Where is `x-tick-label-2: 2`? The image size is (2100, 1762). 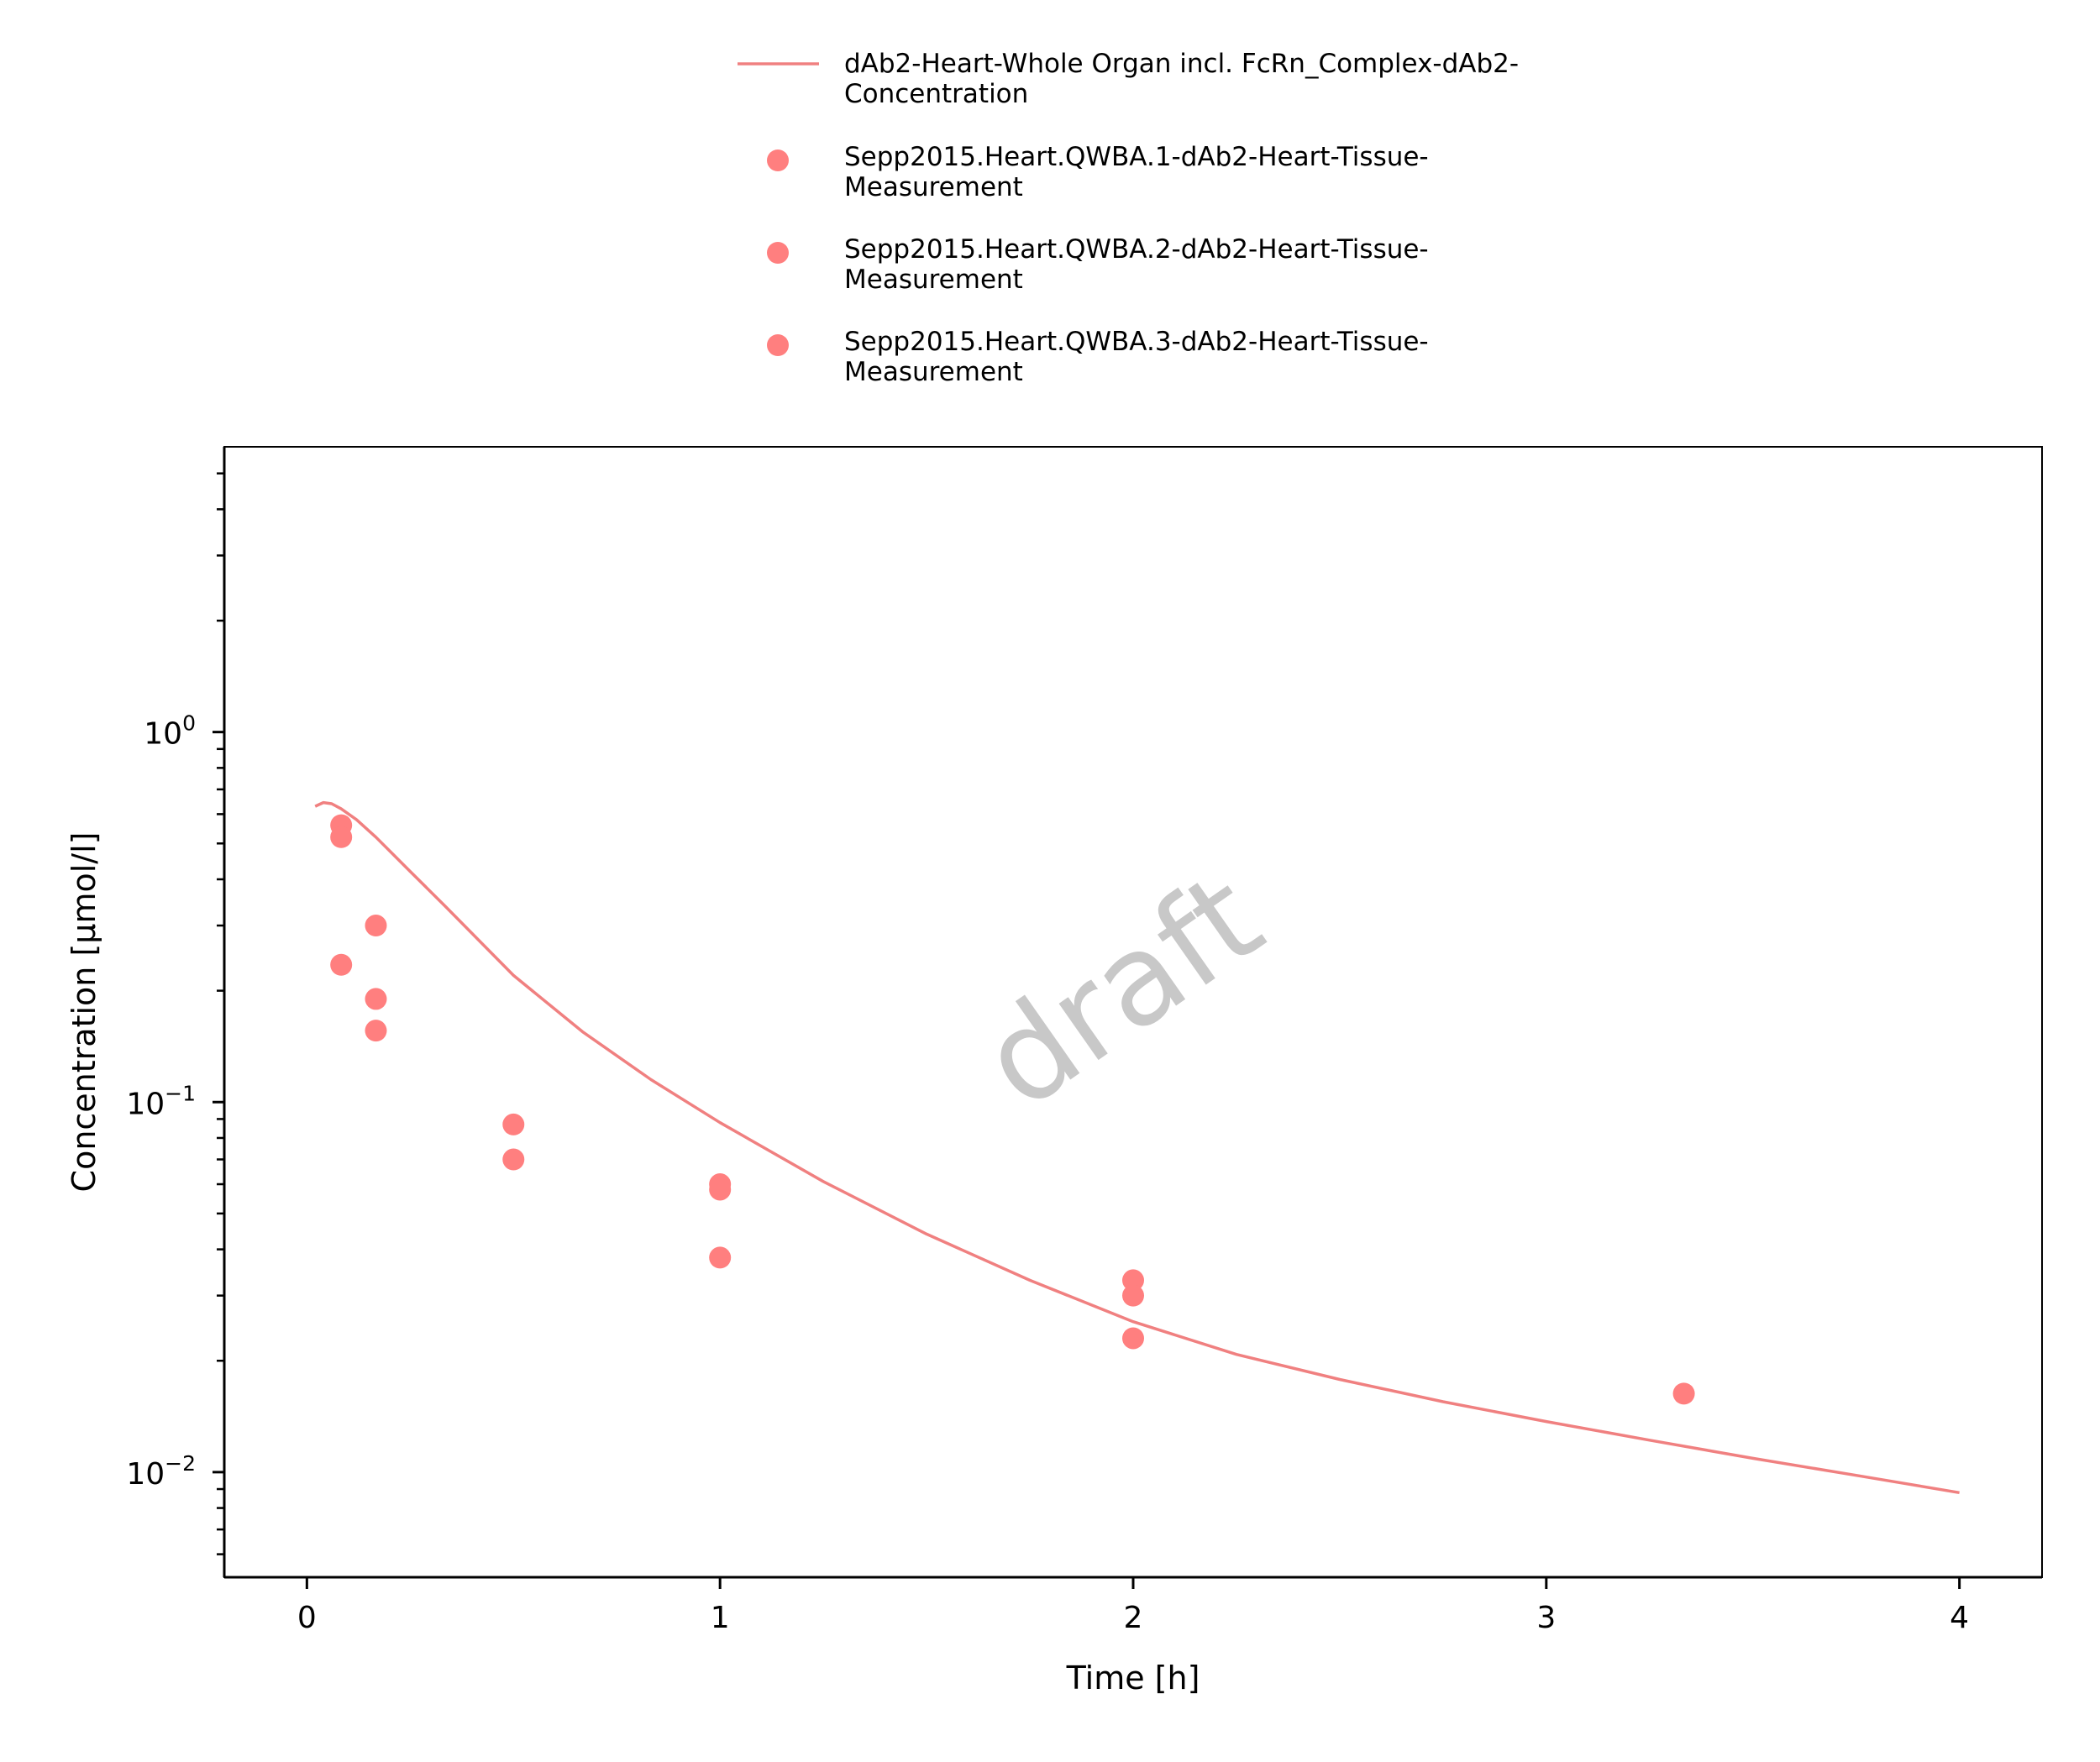 x-tick-label-2: 2 is located at coordinates (1133, 1618).